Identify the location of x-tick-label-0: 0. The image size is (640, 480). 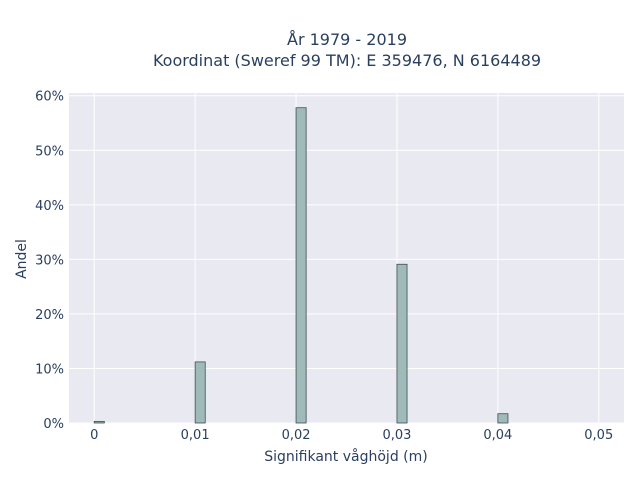
(94, 435).